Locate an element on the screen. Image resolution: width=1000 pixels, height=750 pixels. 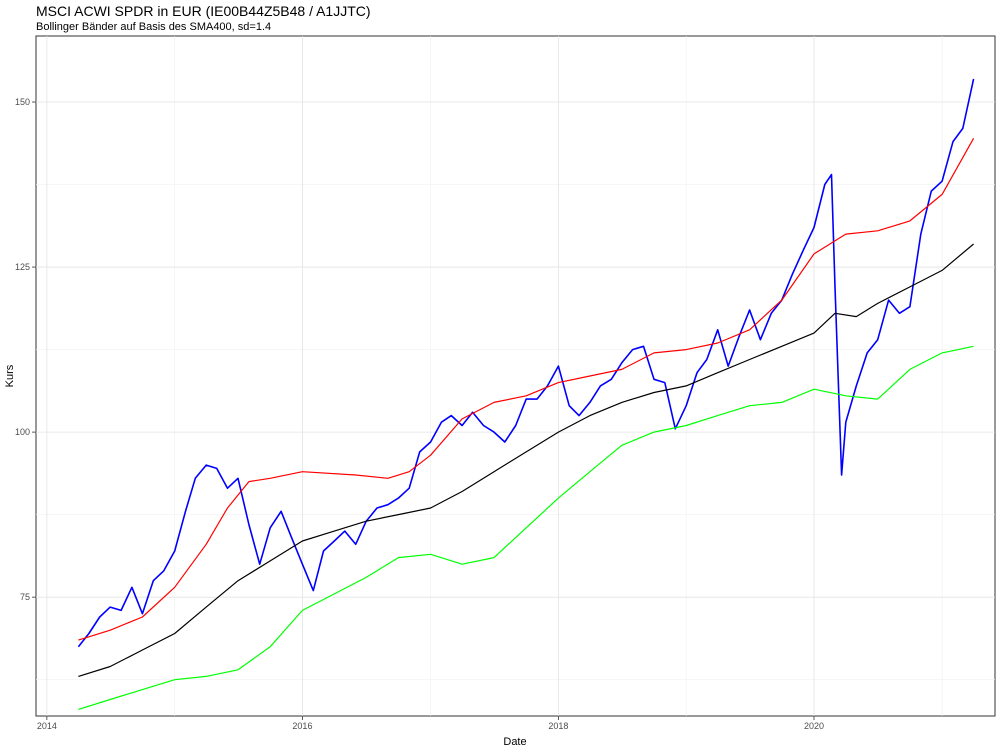
x-axis-label: Date is located at coordinates (514, 742).